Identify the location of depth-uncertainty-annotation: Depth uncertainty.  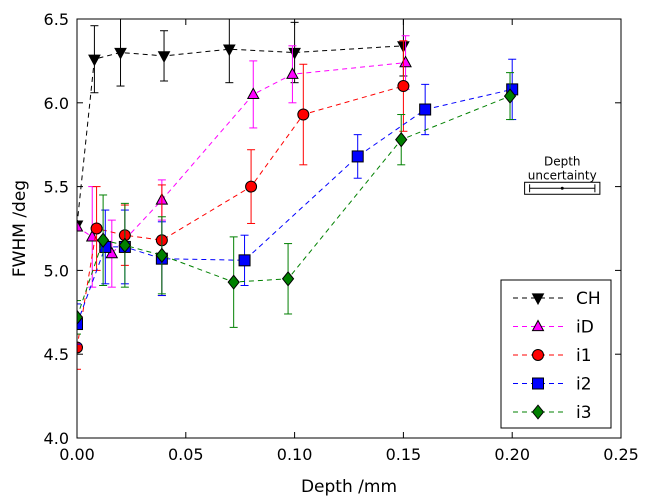
(562, 174).